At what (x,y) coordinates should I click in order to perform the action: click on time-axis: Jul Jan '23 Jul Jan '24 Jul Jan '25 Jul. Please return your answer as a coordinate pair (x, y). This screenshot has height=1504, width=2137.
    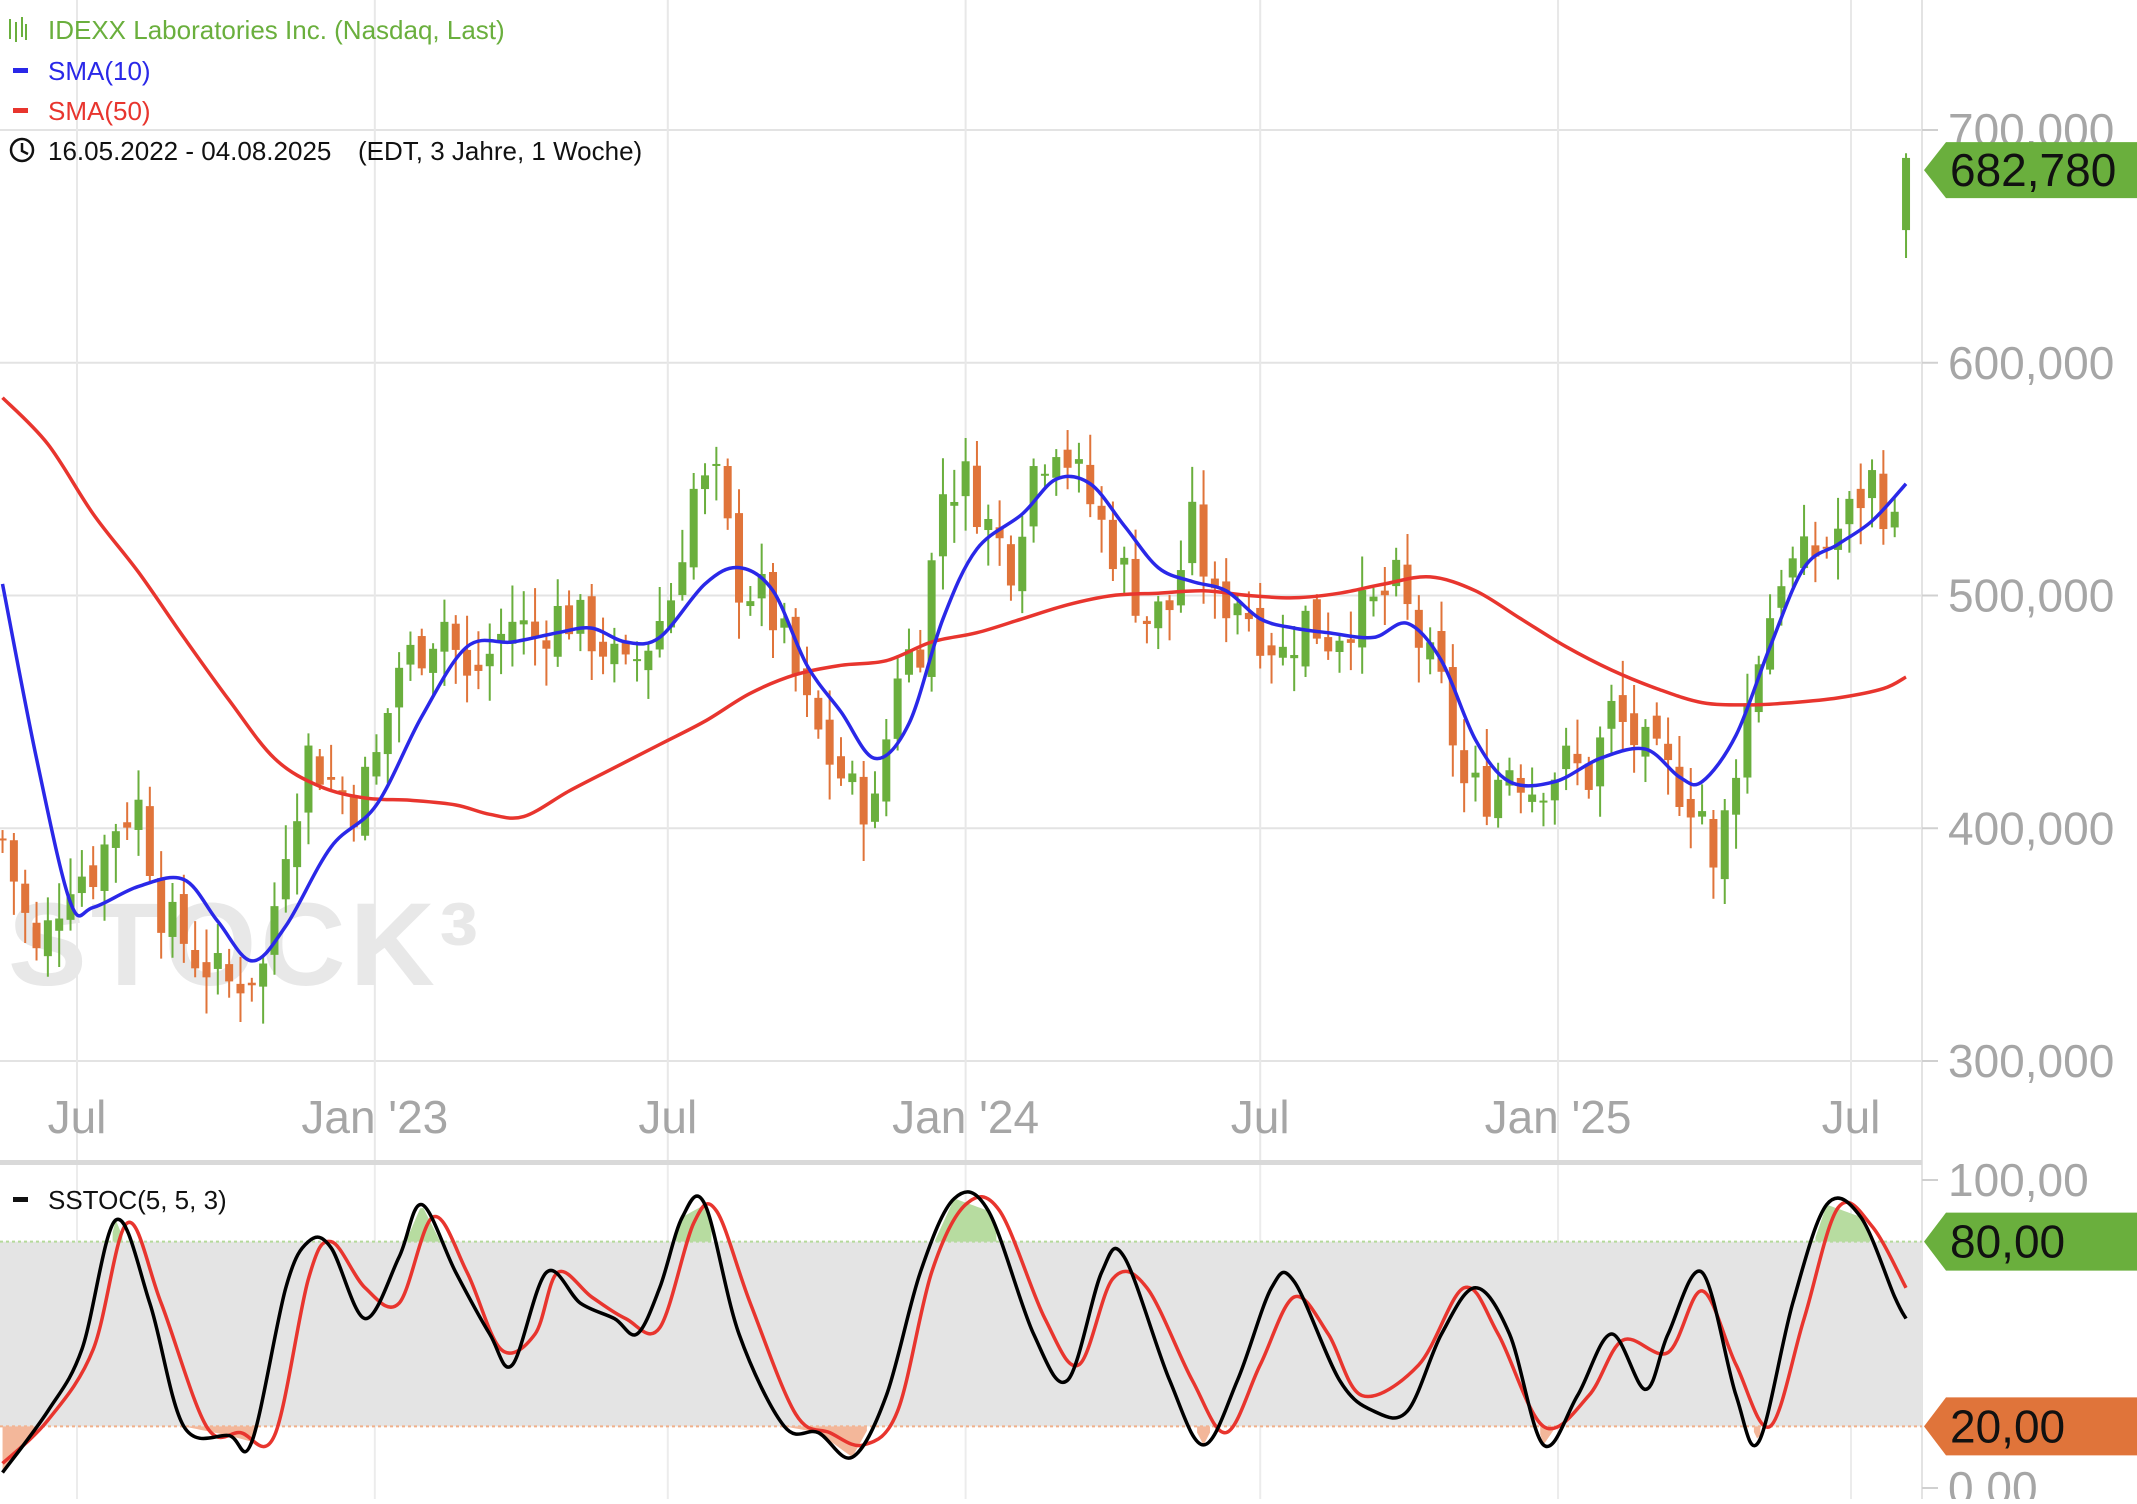
    Looking at the image, I should click on (964, 1117).